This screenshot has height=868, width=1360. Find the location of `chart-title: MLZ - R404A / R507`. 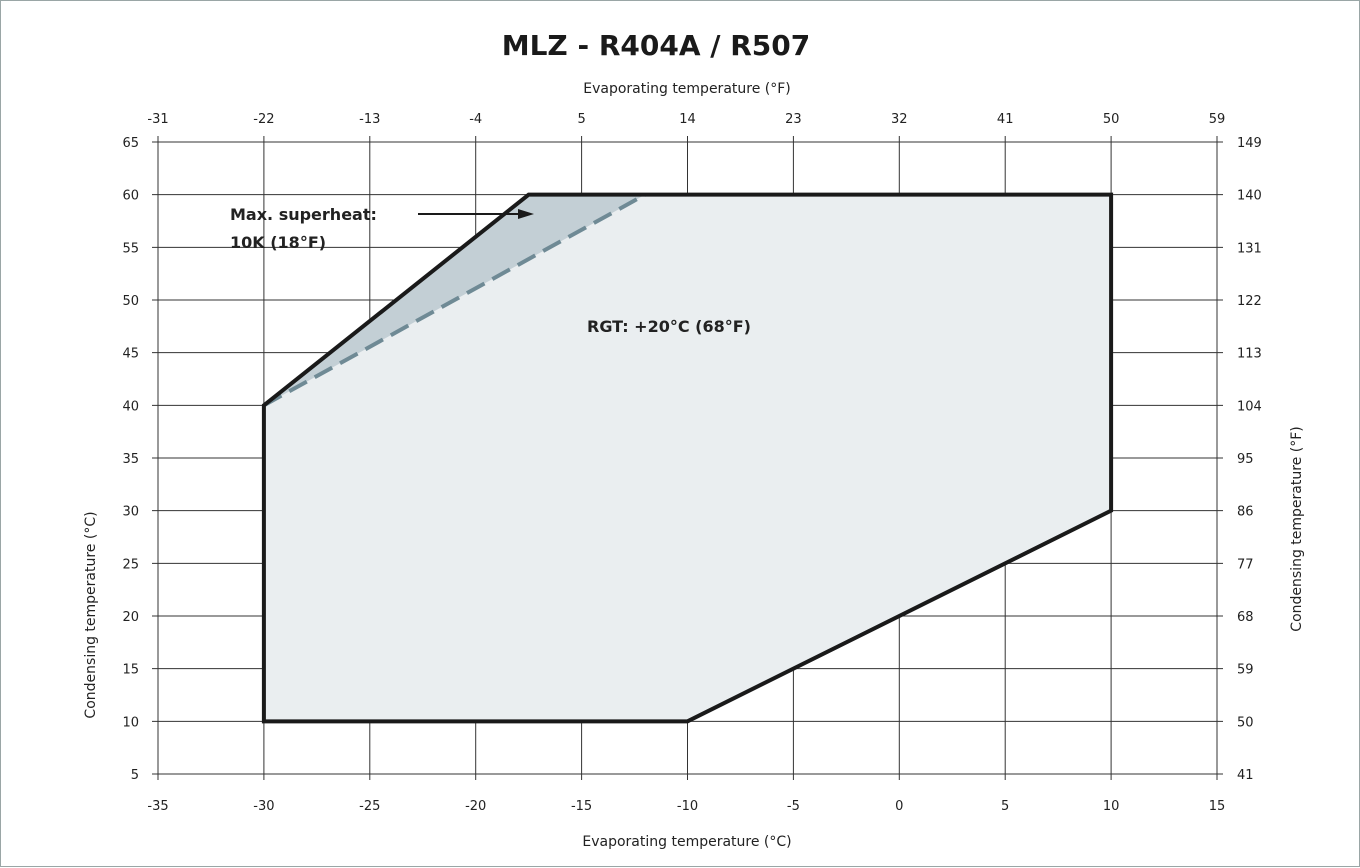

chart-title: MLZ - R404A / R507 is located at coordinates (656, 45).